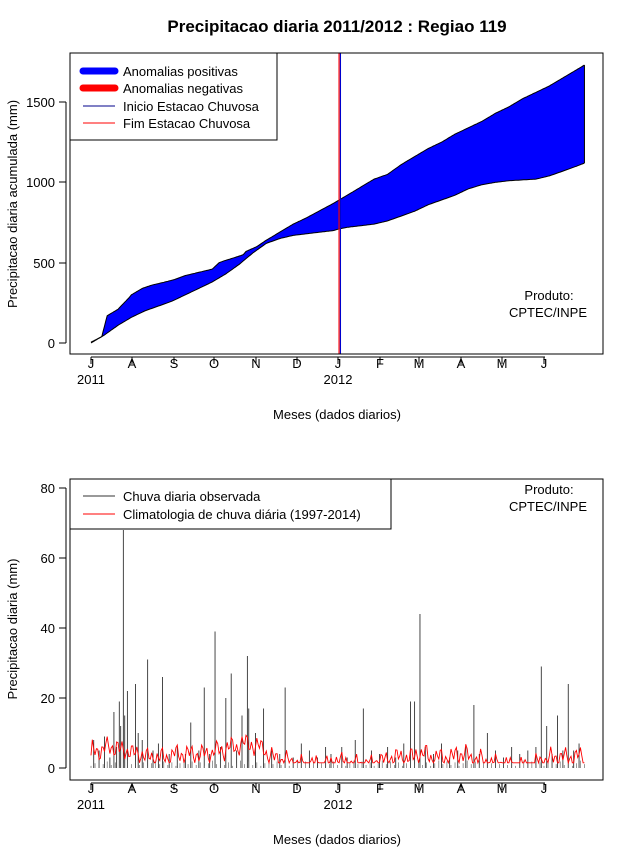  Describe the element at coordinates (48, 488) in the screenshot. I see `y-tick-label: 80` at that location.